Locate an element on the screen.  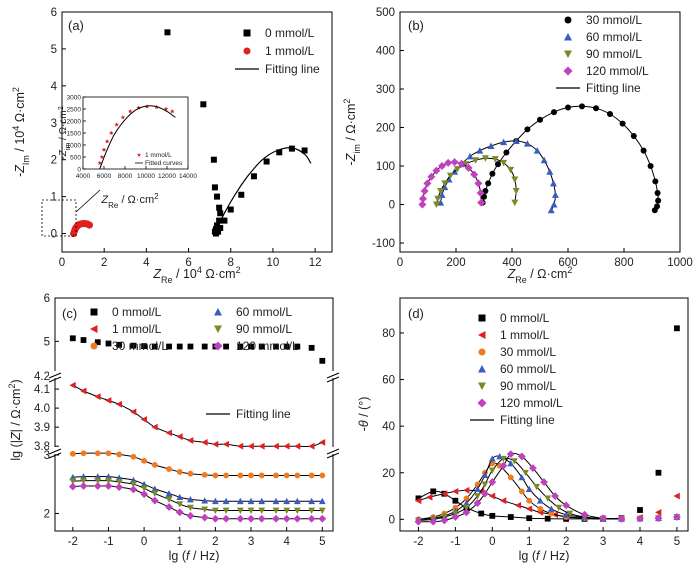
b-xtick-label: 600 is located at coordinates (567, 263).